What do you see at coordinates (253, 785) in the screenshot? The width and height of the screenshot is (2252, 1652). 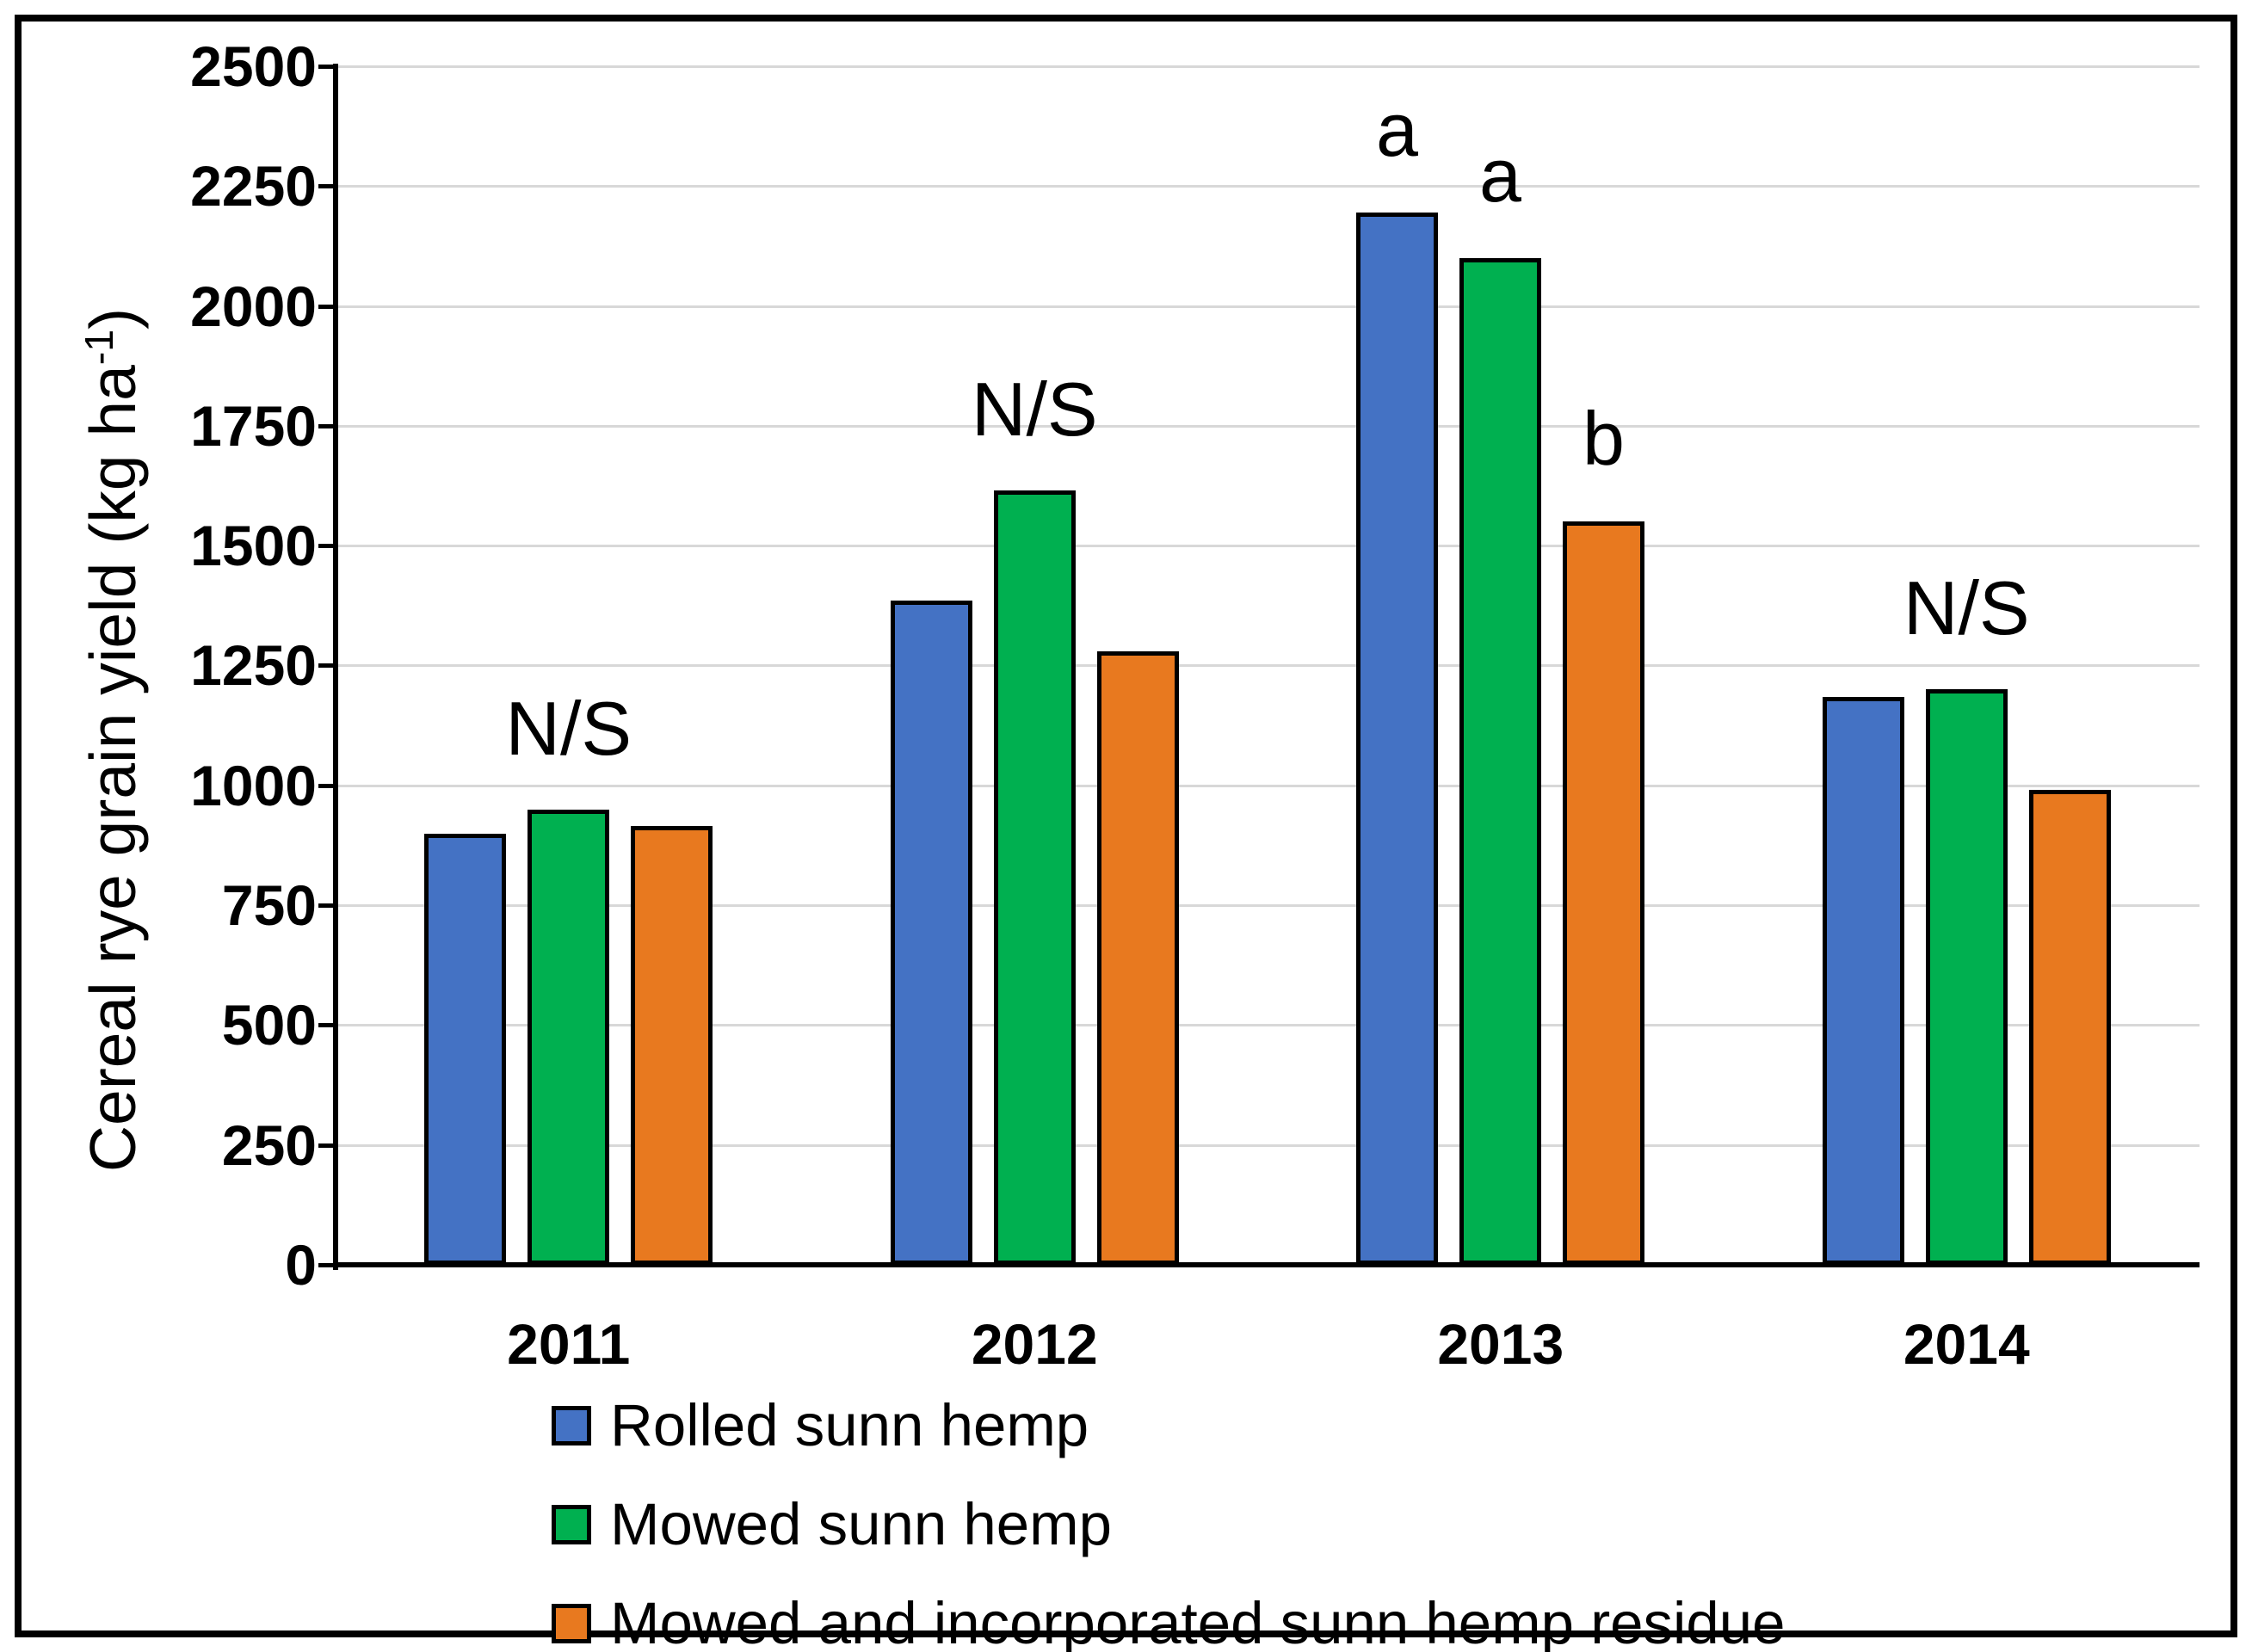 I see `y-axis-tick-label: 1000` at bounding box center [253, 785].